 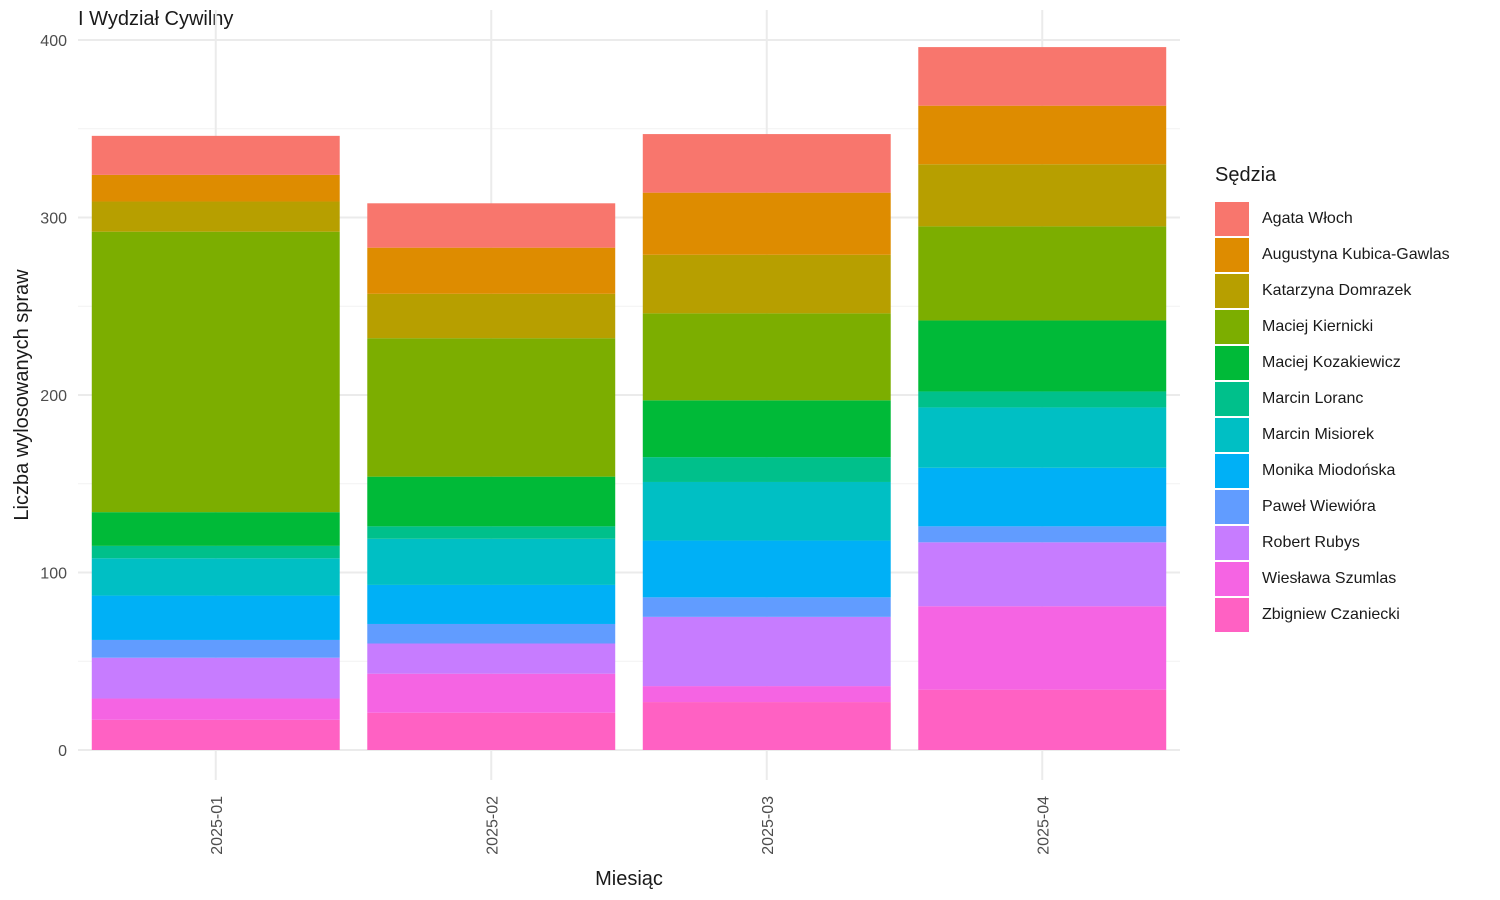 What do you see at coordinates (1307, 218) in the screenshot?
I see `legend-label: Agata Włoch` at bounding box center [1307, 218].